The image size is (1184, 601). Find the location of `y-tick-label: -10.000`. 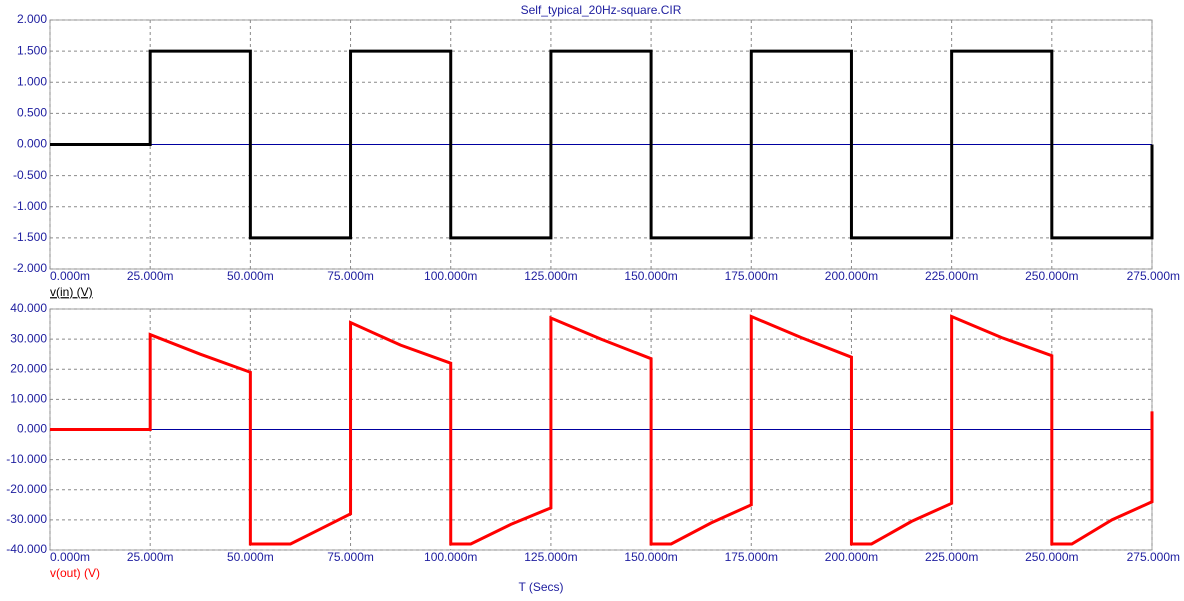

y-tick-label: -10.000 is located at coordinates (26, 459).